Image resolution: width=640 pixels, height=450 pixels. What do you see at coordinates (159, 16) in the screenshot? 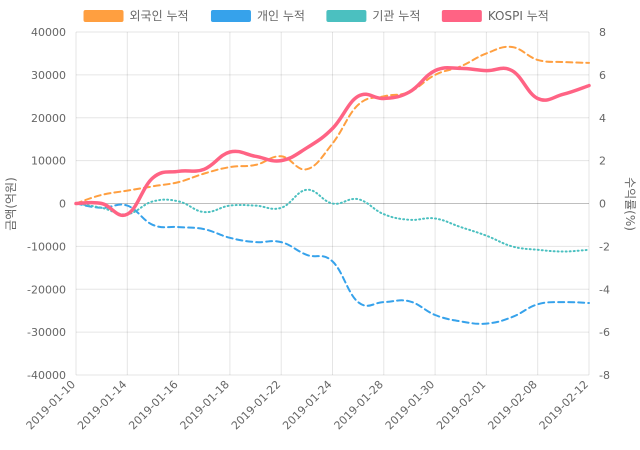
I see `legend-label: 외국인 누적` at bounding box center [159, 16].